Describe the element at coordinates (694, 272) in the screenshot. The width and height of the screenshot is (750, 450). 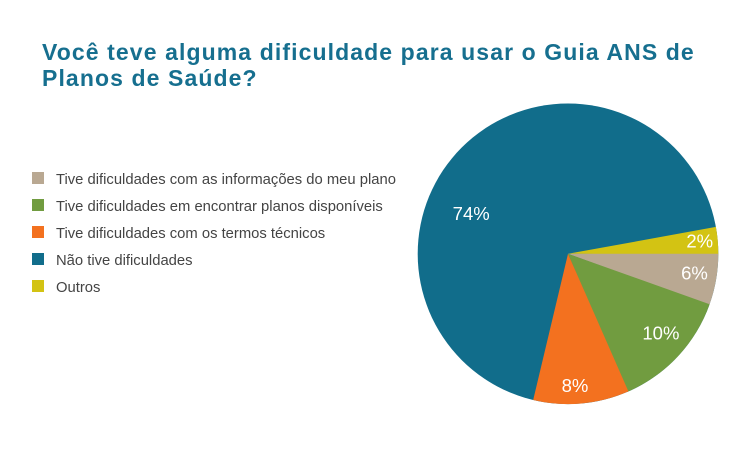
I see `svg-text: 6%` at that location.